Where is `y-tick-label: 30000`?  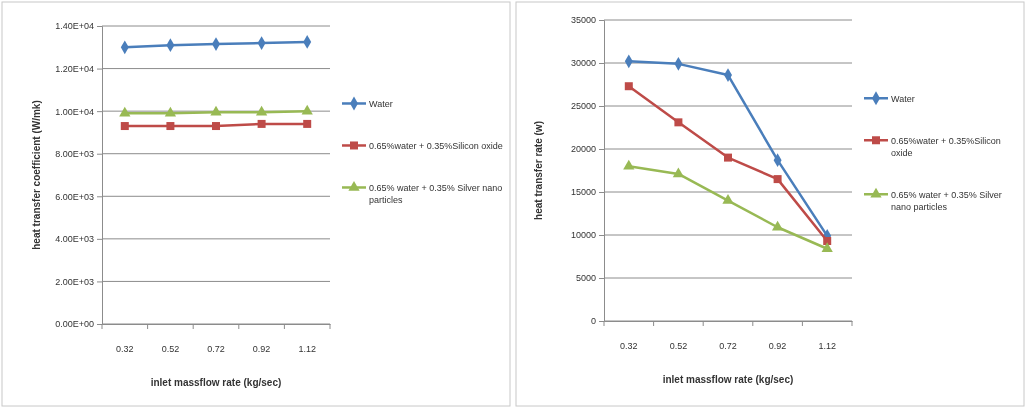
y-tick-label: 30000 is located at coordinates (583, 63).